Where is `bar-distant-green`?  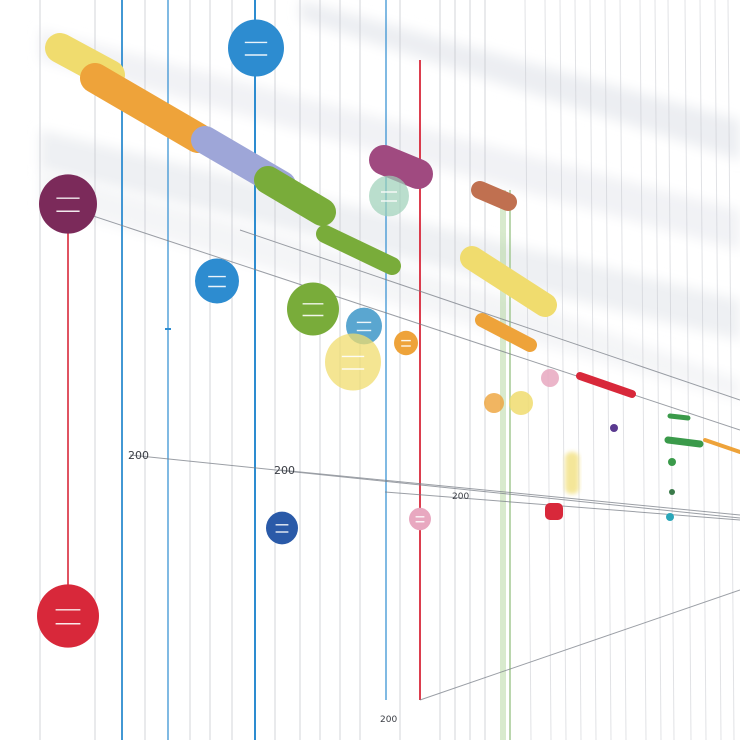 bar-distant-green is located at coordinates (679, 417).